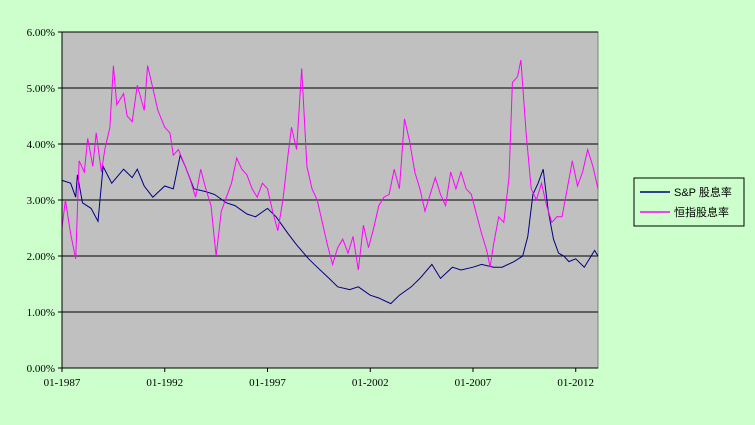 The image size is (755, 425). I want to click on x-tick-label: 01-1992, so click(164, 383).